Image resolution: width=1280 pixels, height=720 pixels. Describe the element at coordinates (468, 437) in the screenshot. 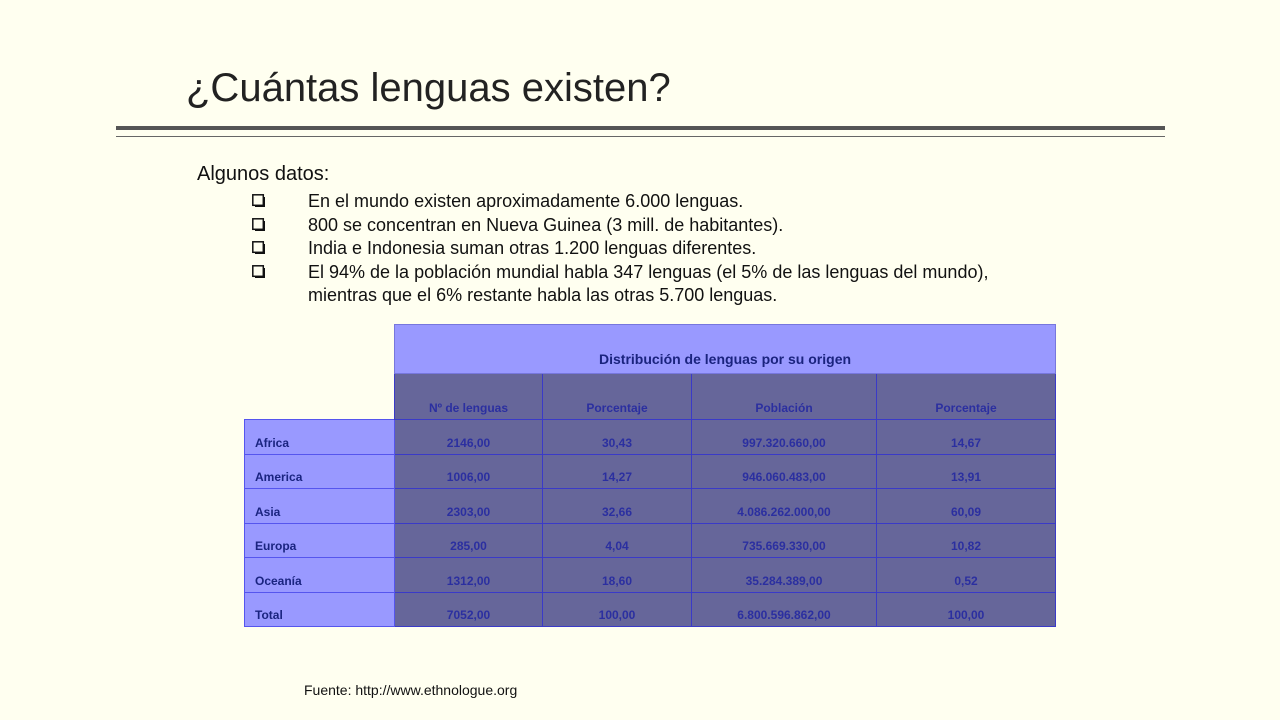

I see `table-cell: 2146,00` at that location.